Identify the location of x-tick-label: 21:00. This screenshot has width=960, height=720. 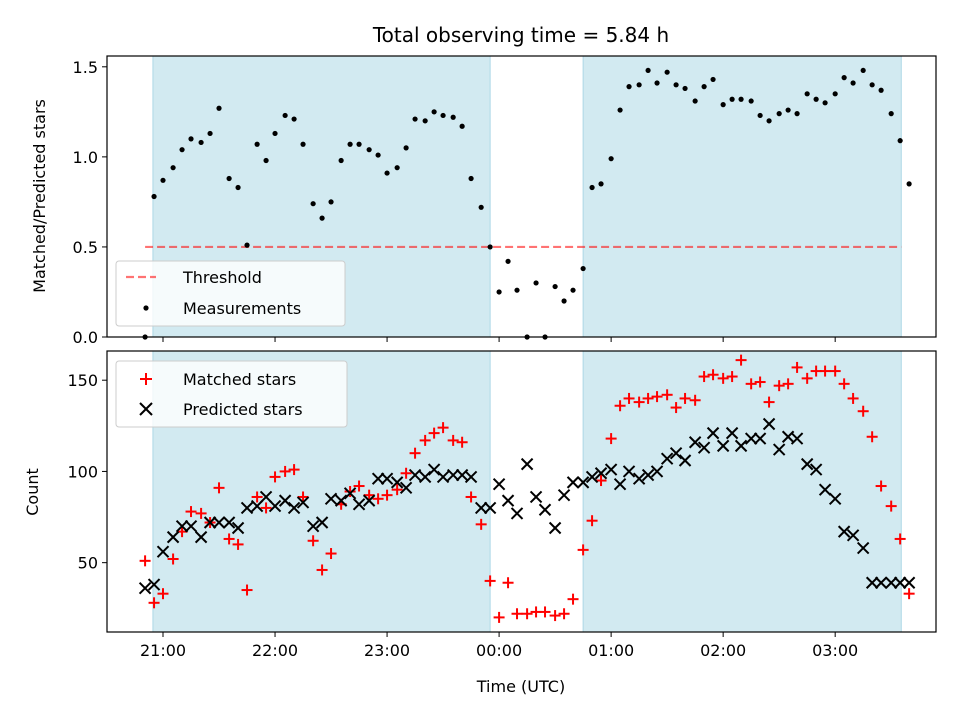
(163, 650).